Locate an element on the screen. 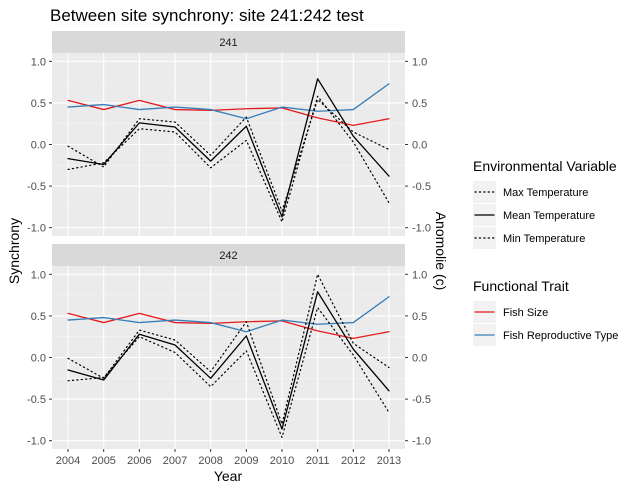 The width and height of the screenshot is (641, 491). legend-item-label: Mean Temperature is located at coordinates (549, 216).